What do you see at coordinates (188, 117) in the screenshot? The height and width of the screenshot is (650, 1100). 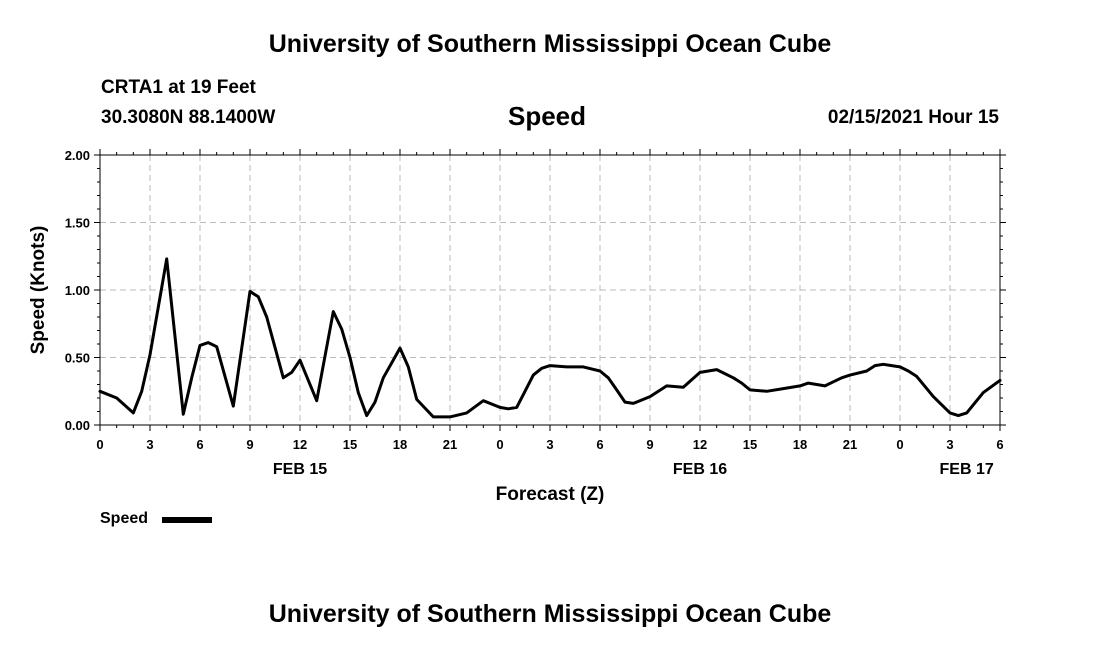 I see `station-coordinates: 30.3080N 88.1400W` at bounding box center [188, 117].